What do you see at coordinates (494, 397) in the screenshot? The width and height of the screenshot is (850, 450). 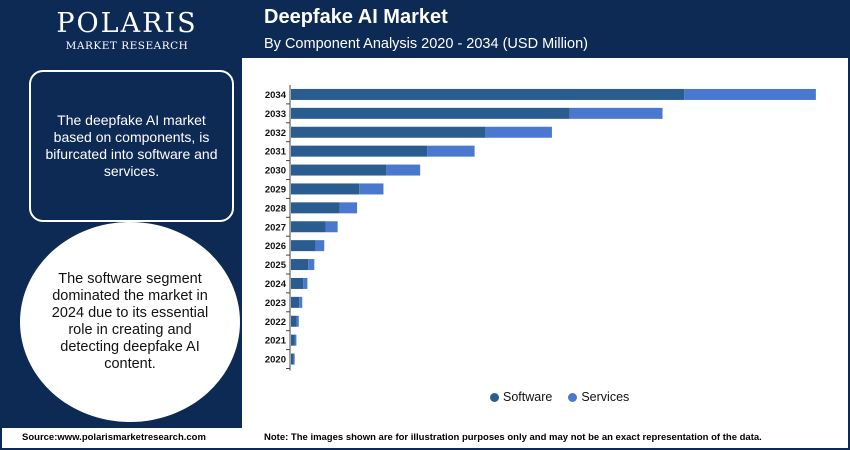 I see `legend-dot-software-icon` at bounding box center [494, 397].